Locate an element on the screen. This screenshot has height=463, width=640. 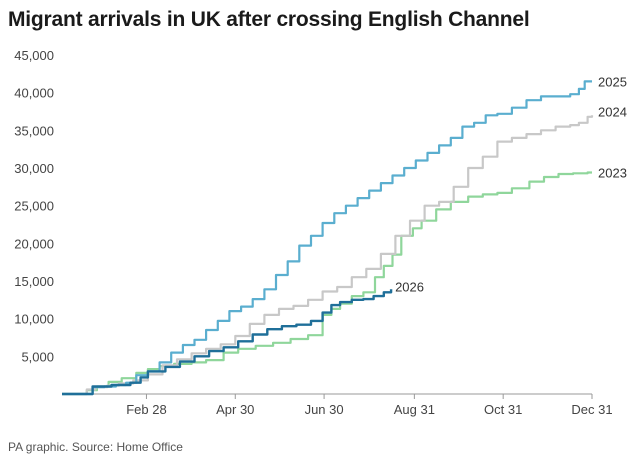
x-axis: Feb 28 Apr 30 Jun 30 Aug 31 Oct 31 Dec 31 is located at coordinates (369, 405).